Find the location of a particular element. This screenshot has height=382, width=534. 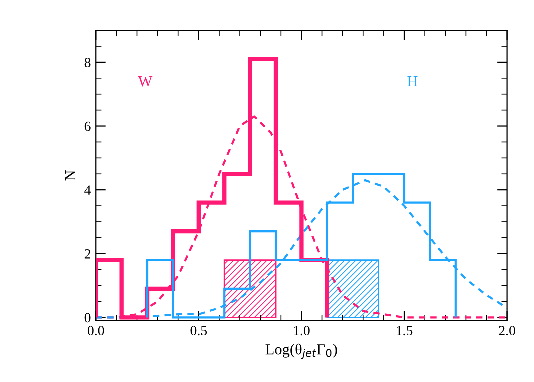

text: W is located at coordinates (145, 81).